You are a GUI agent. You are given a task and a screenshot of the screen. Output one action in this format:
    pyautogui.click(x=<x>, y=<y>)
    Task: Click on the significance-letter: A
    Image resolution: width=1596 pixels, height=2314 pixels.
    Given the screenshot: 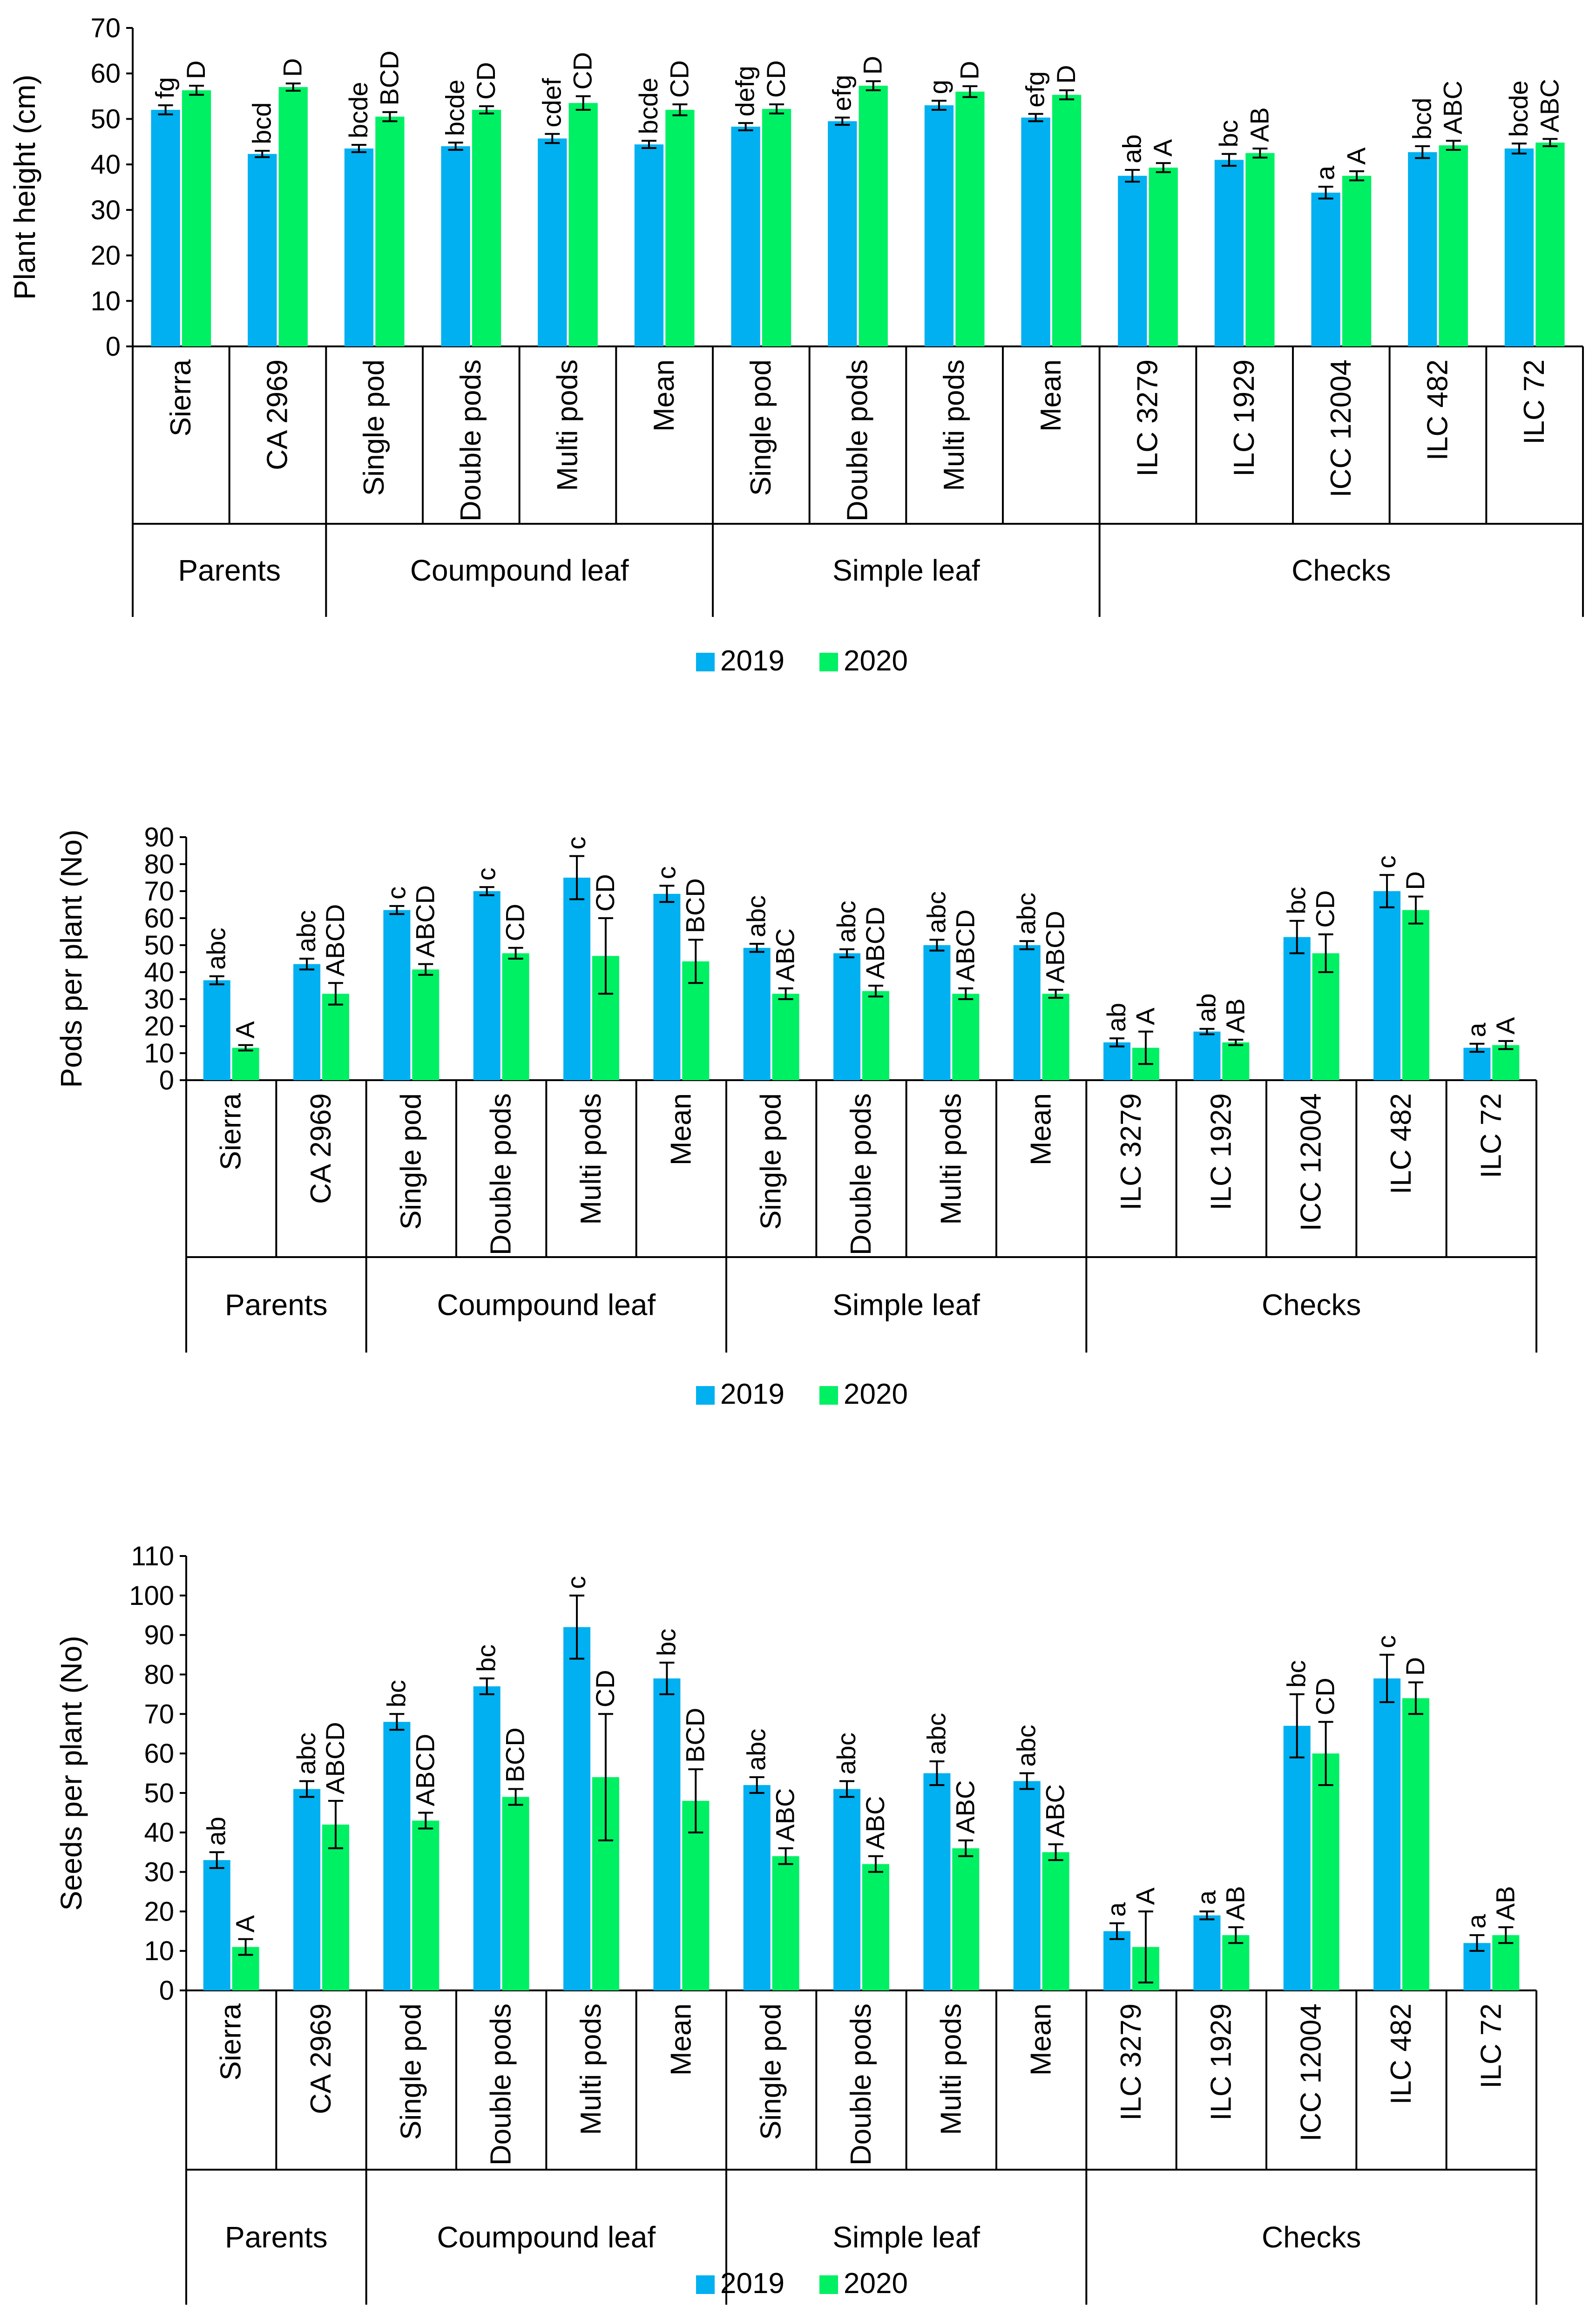 What is the action you would take?
    pyautogui.click(x=1145, y=1016)
    